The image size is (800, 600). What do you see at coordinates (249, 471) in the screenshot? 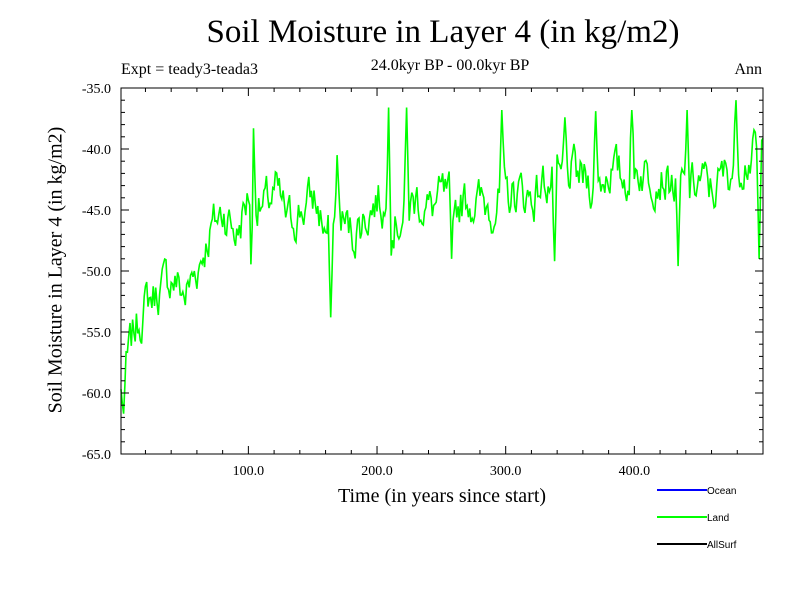
I see `x-tick-label: 100.0` at bounding box center [249, 471].